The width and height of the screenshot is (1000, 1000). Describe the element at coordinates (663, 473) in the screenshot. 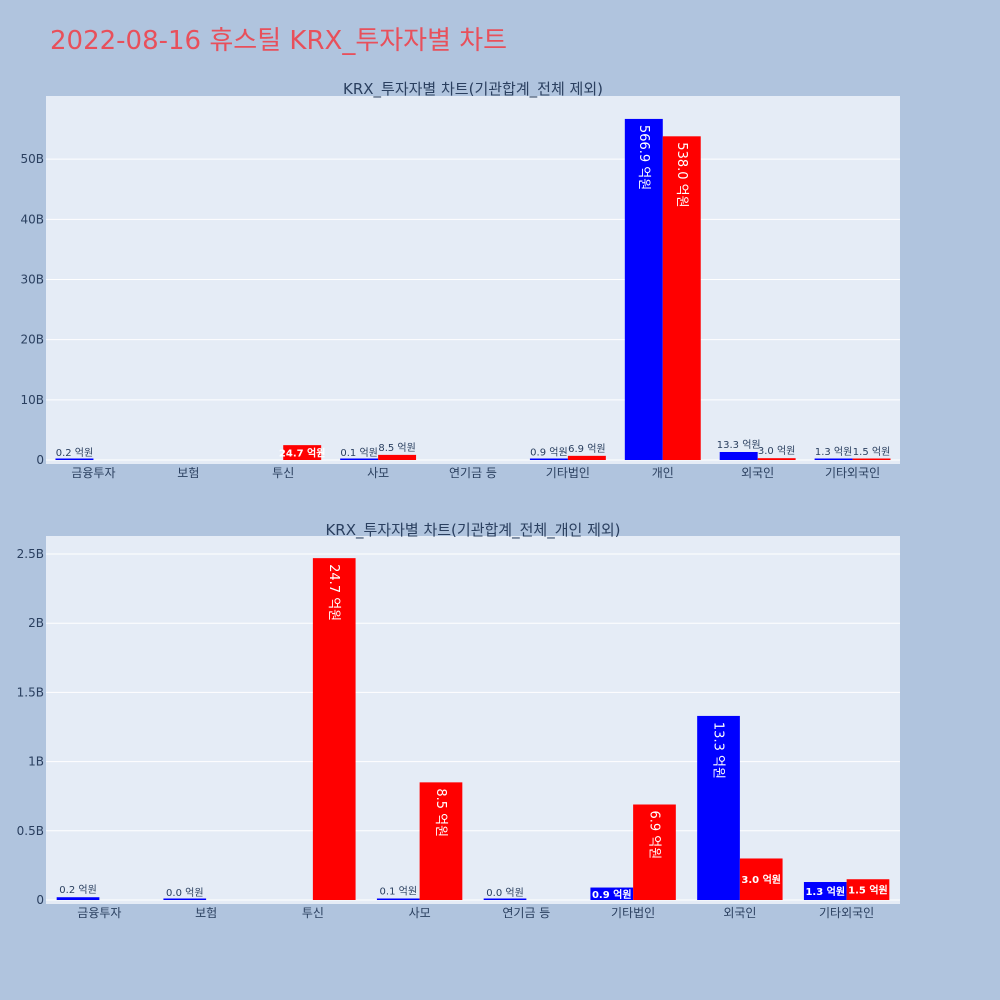

I see `x-tick-label: 개인` at that location.